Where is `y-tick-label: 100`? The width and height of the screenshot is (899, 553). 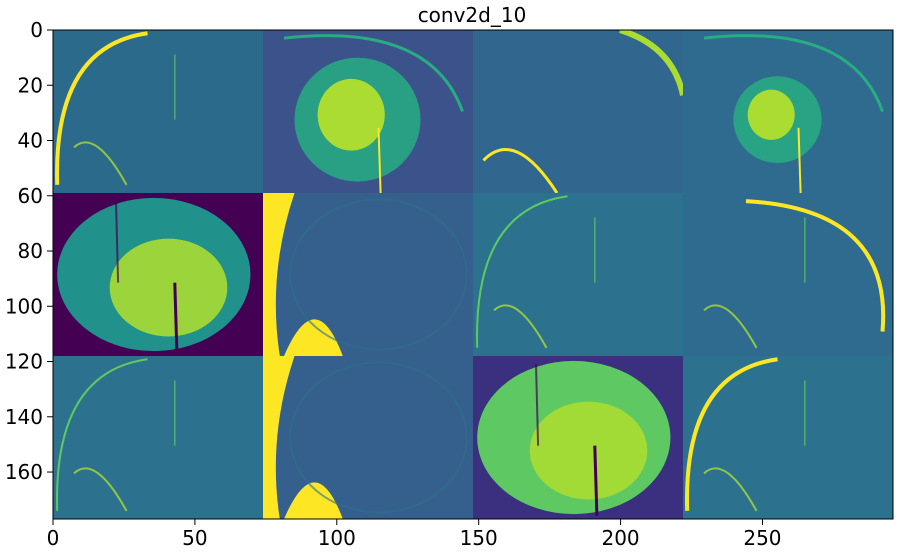
y-tick-label: 100 is located at coordinates (24, 306).